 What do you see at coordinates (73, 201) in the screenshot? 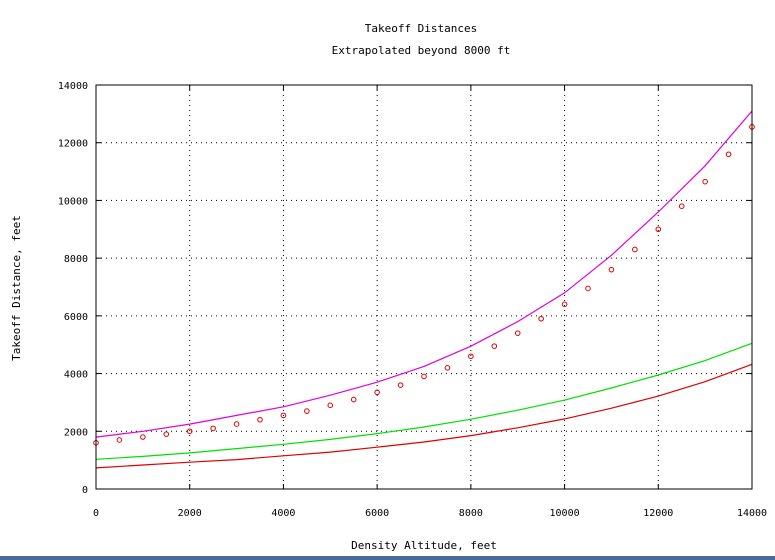
I see `y-tick-label: 10000` at bounding box center [73, 201].